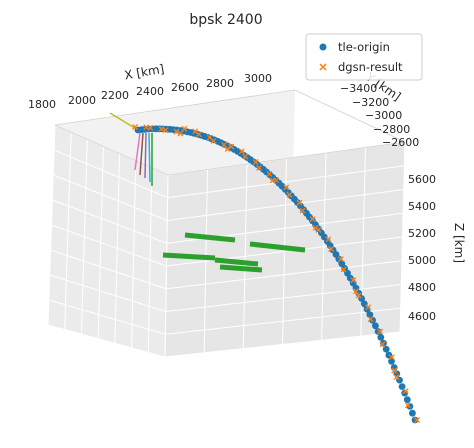 This screenshot has height=448, width=474. I want to click on z-tick-label: 4600, so click(422, 316).